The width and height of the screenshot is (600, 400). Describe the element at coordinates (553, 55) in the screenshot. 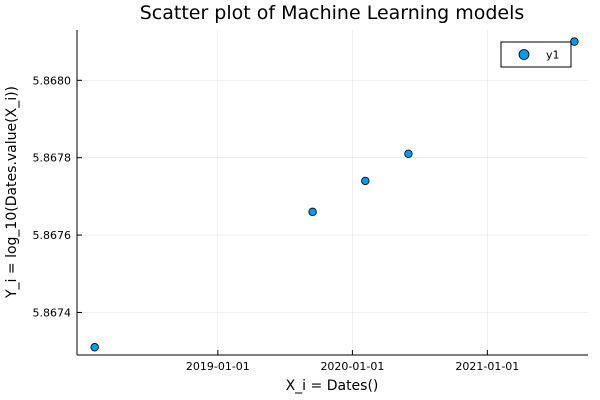

I see `legend-label-y1: y1` at that location.